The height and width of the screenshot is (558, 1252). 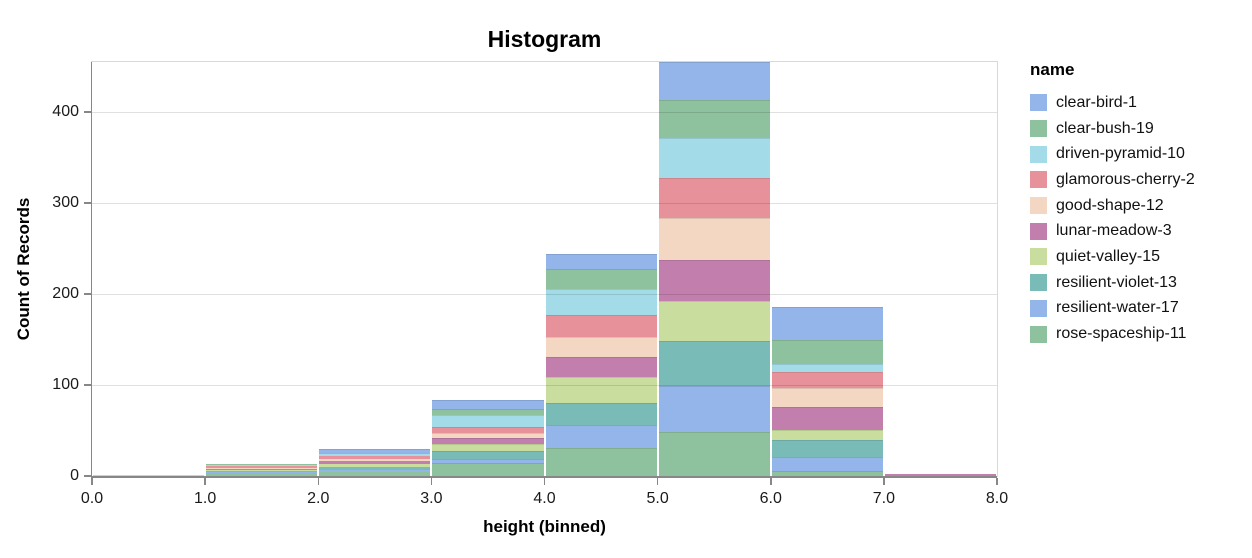 I want to click on legend-label: clear-bush-19, so click(x=1105, y=128).